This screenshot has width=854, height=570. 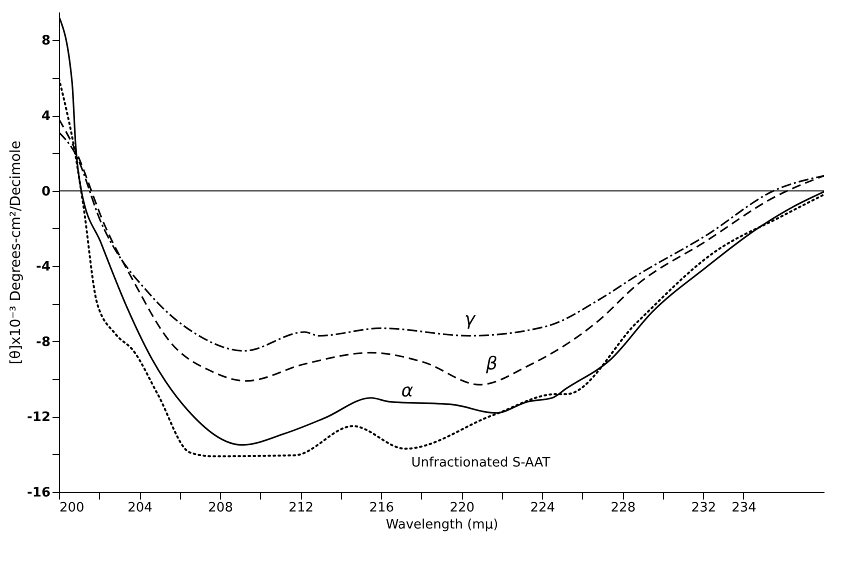 I want to click on series-label: Unfractionated S-AAT, so click(x=480, y=463).